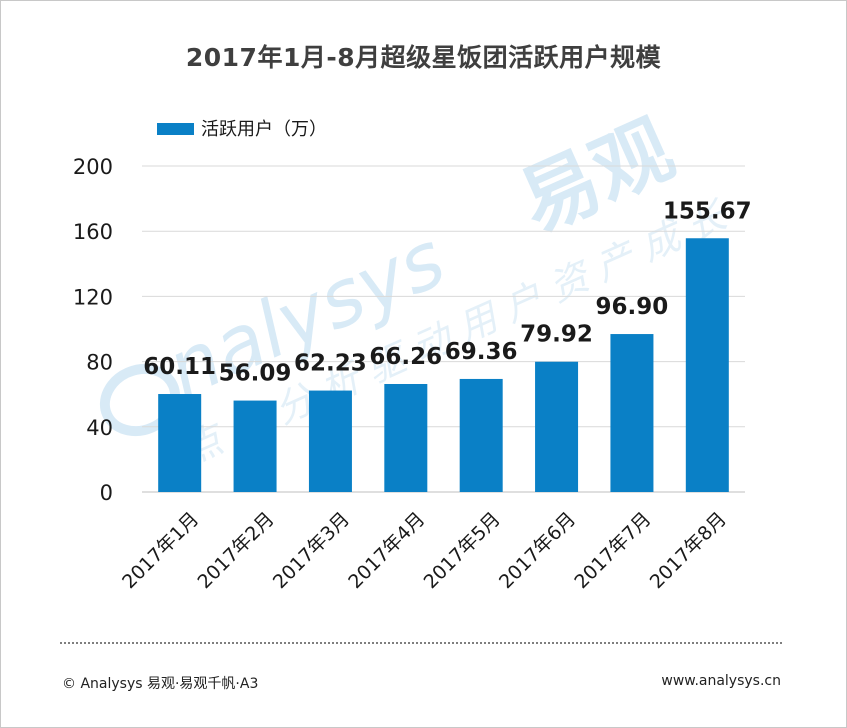  What do you see at coordinates (93, 232) in the screenshot?
I see `y-tick-label: 160` at bounding box center [93, 232].